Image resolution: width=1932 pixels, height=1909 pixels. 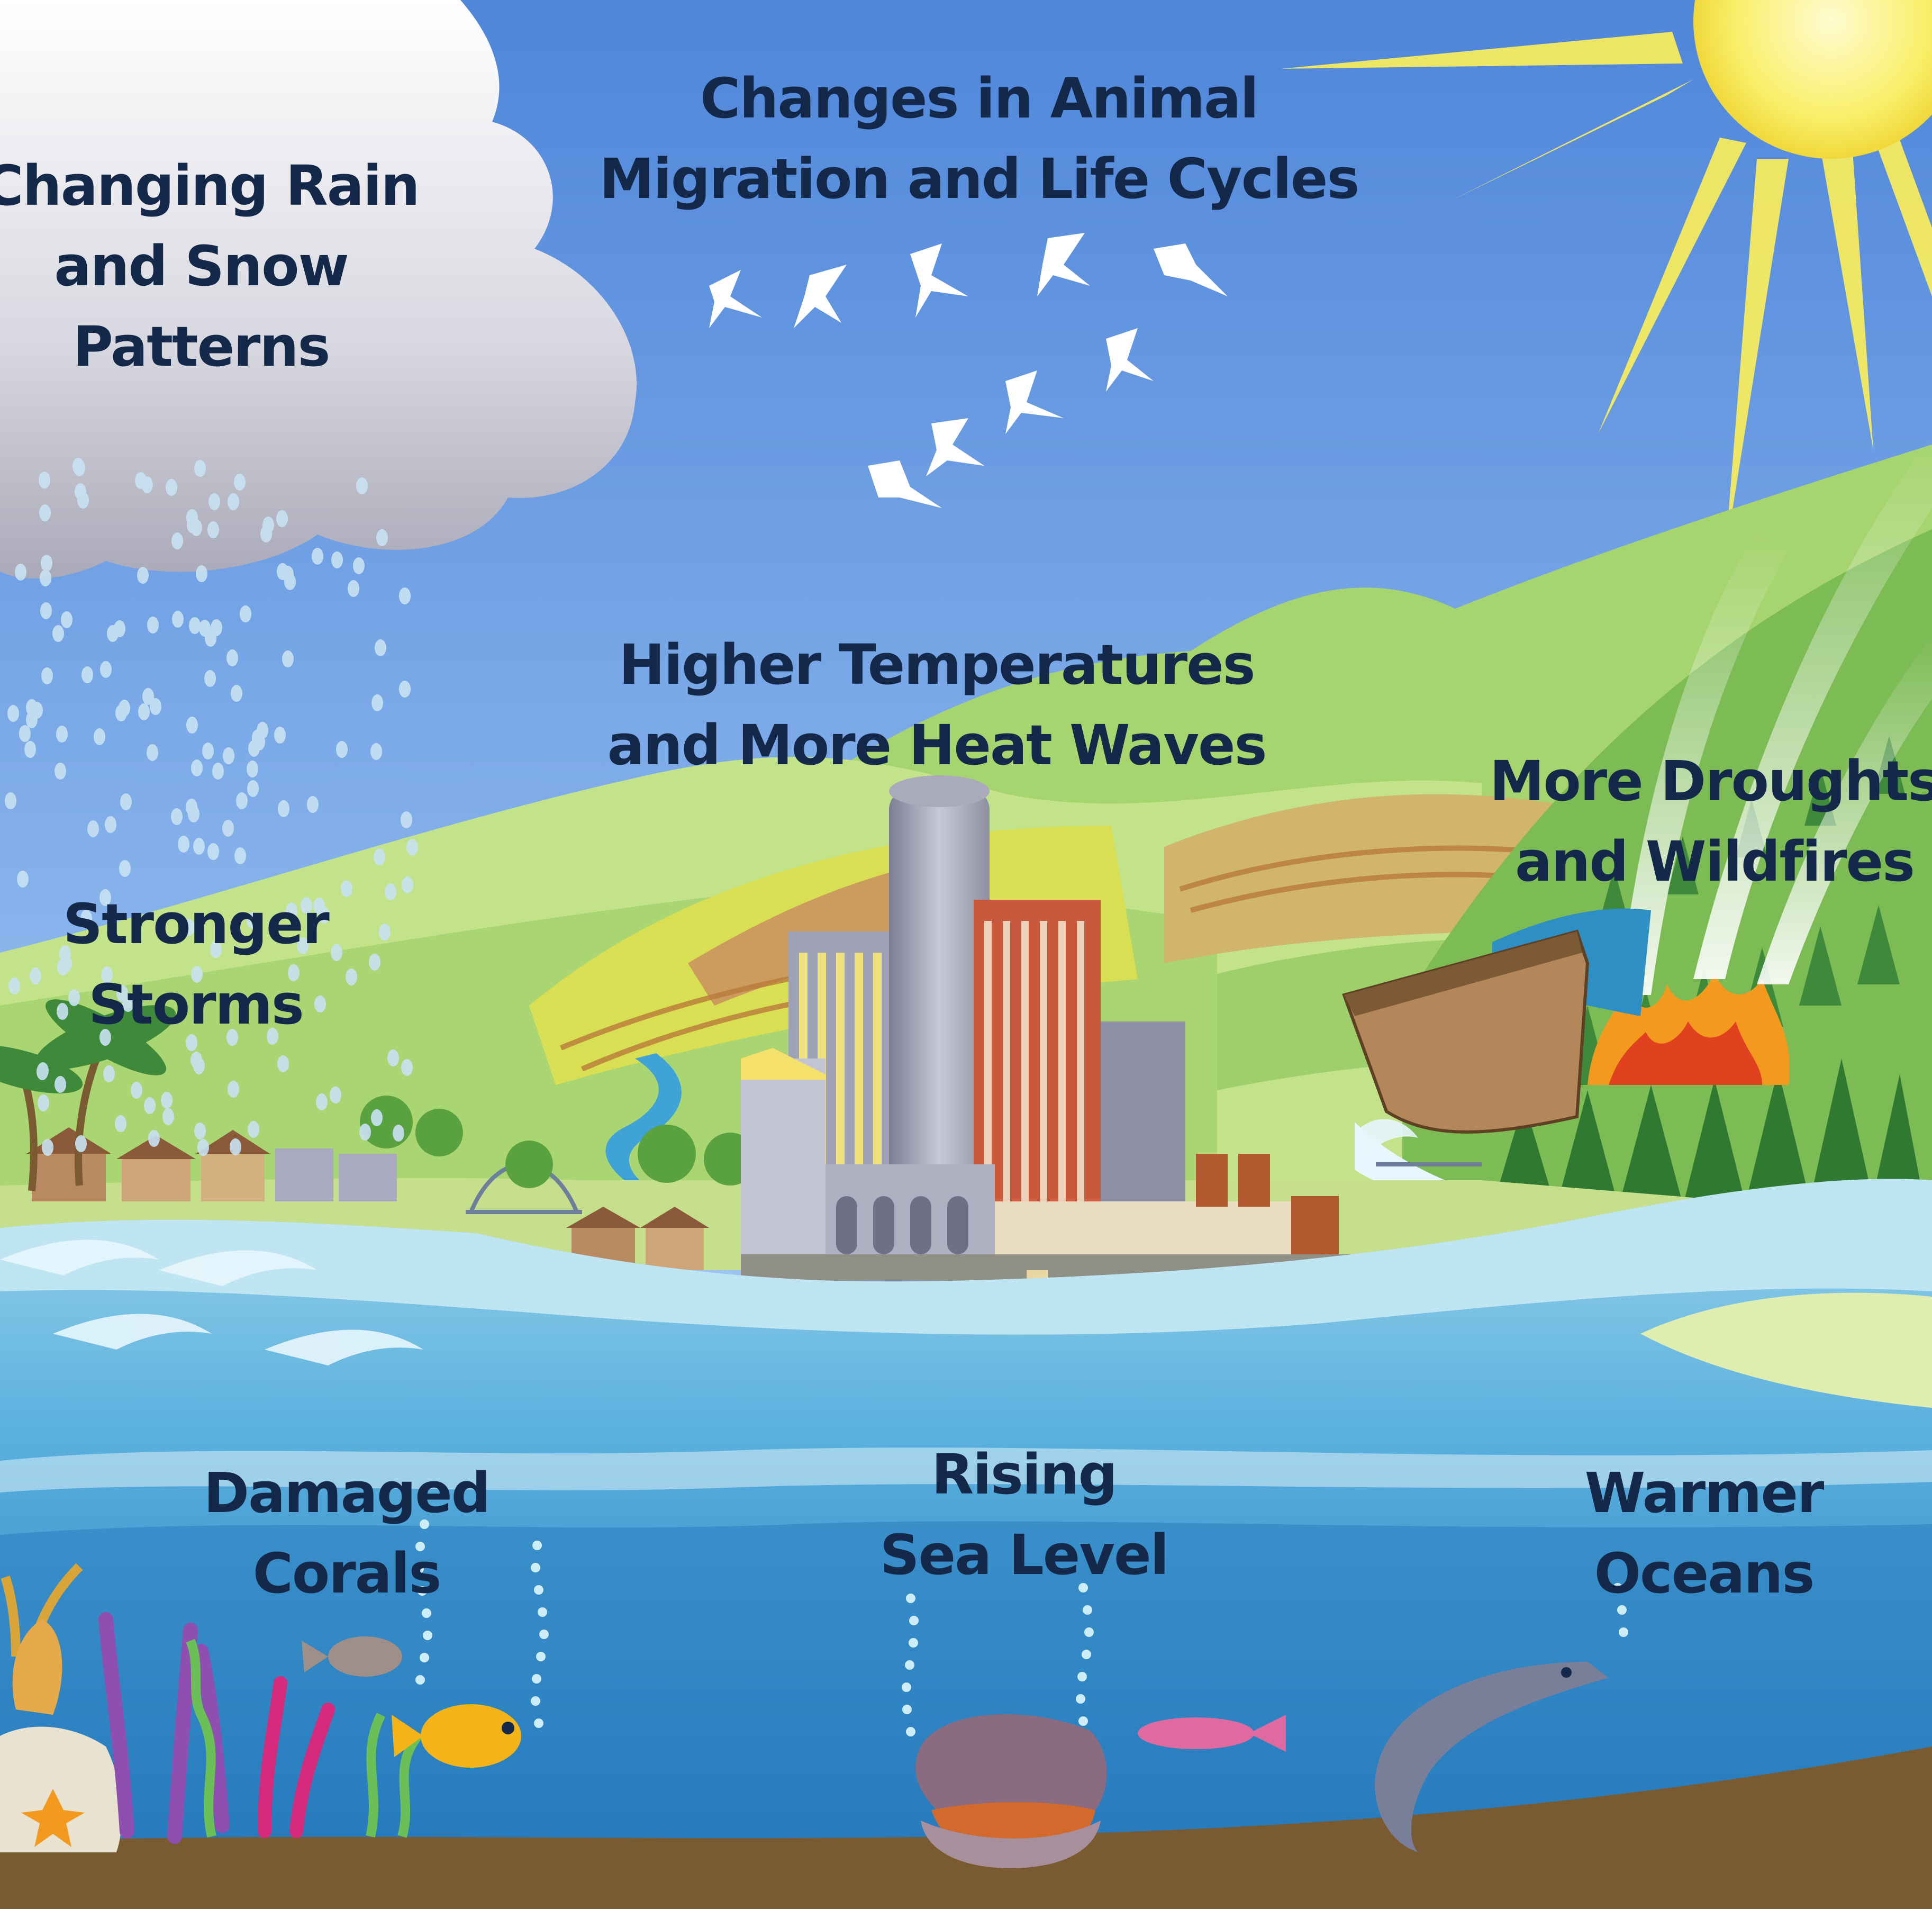 I want to click on bird-icon, so click(x=968, y=370).